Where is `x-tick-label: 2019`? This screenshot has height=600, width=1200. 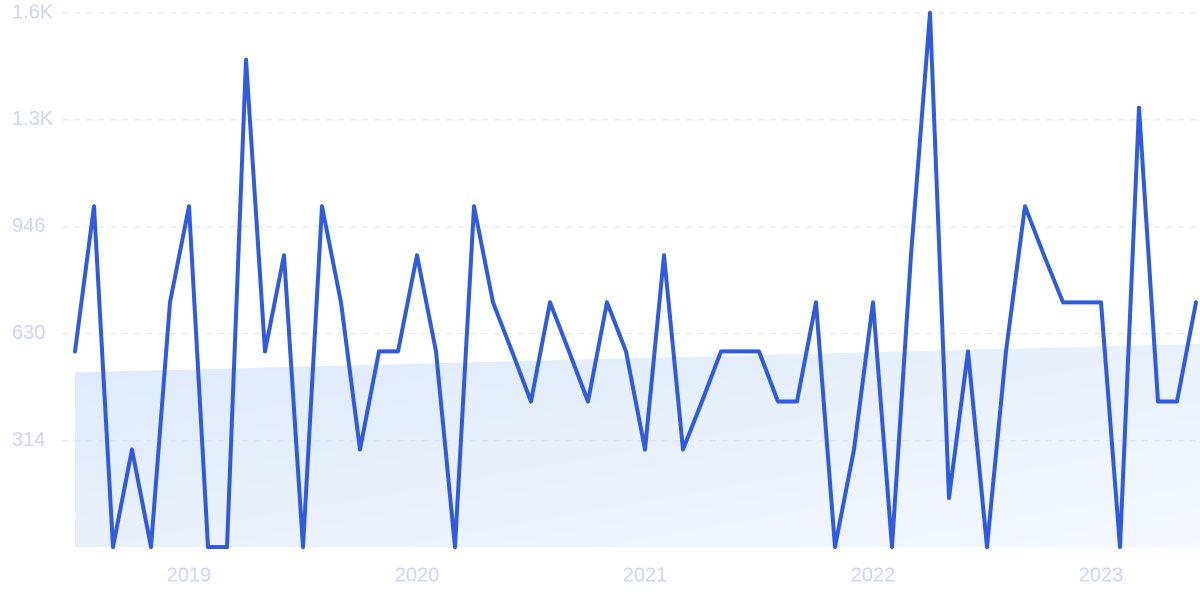
x-tick-label: 2019 is located at coordinates (189, 575).